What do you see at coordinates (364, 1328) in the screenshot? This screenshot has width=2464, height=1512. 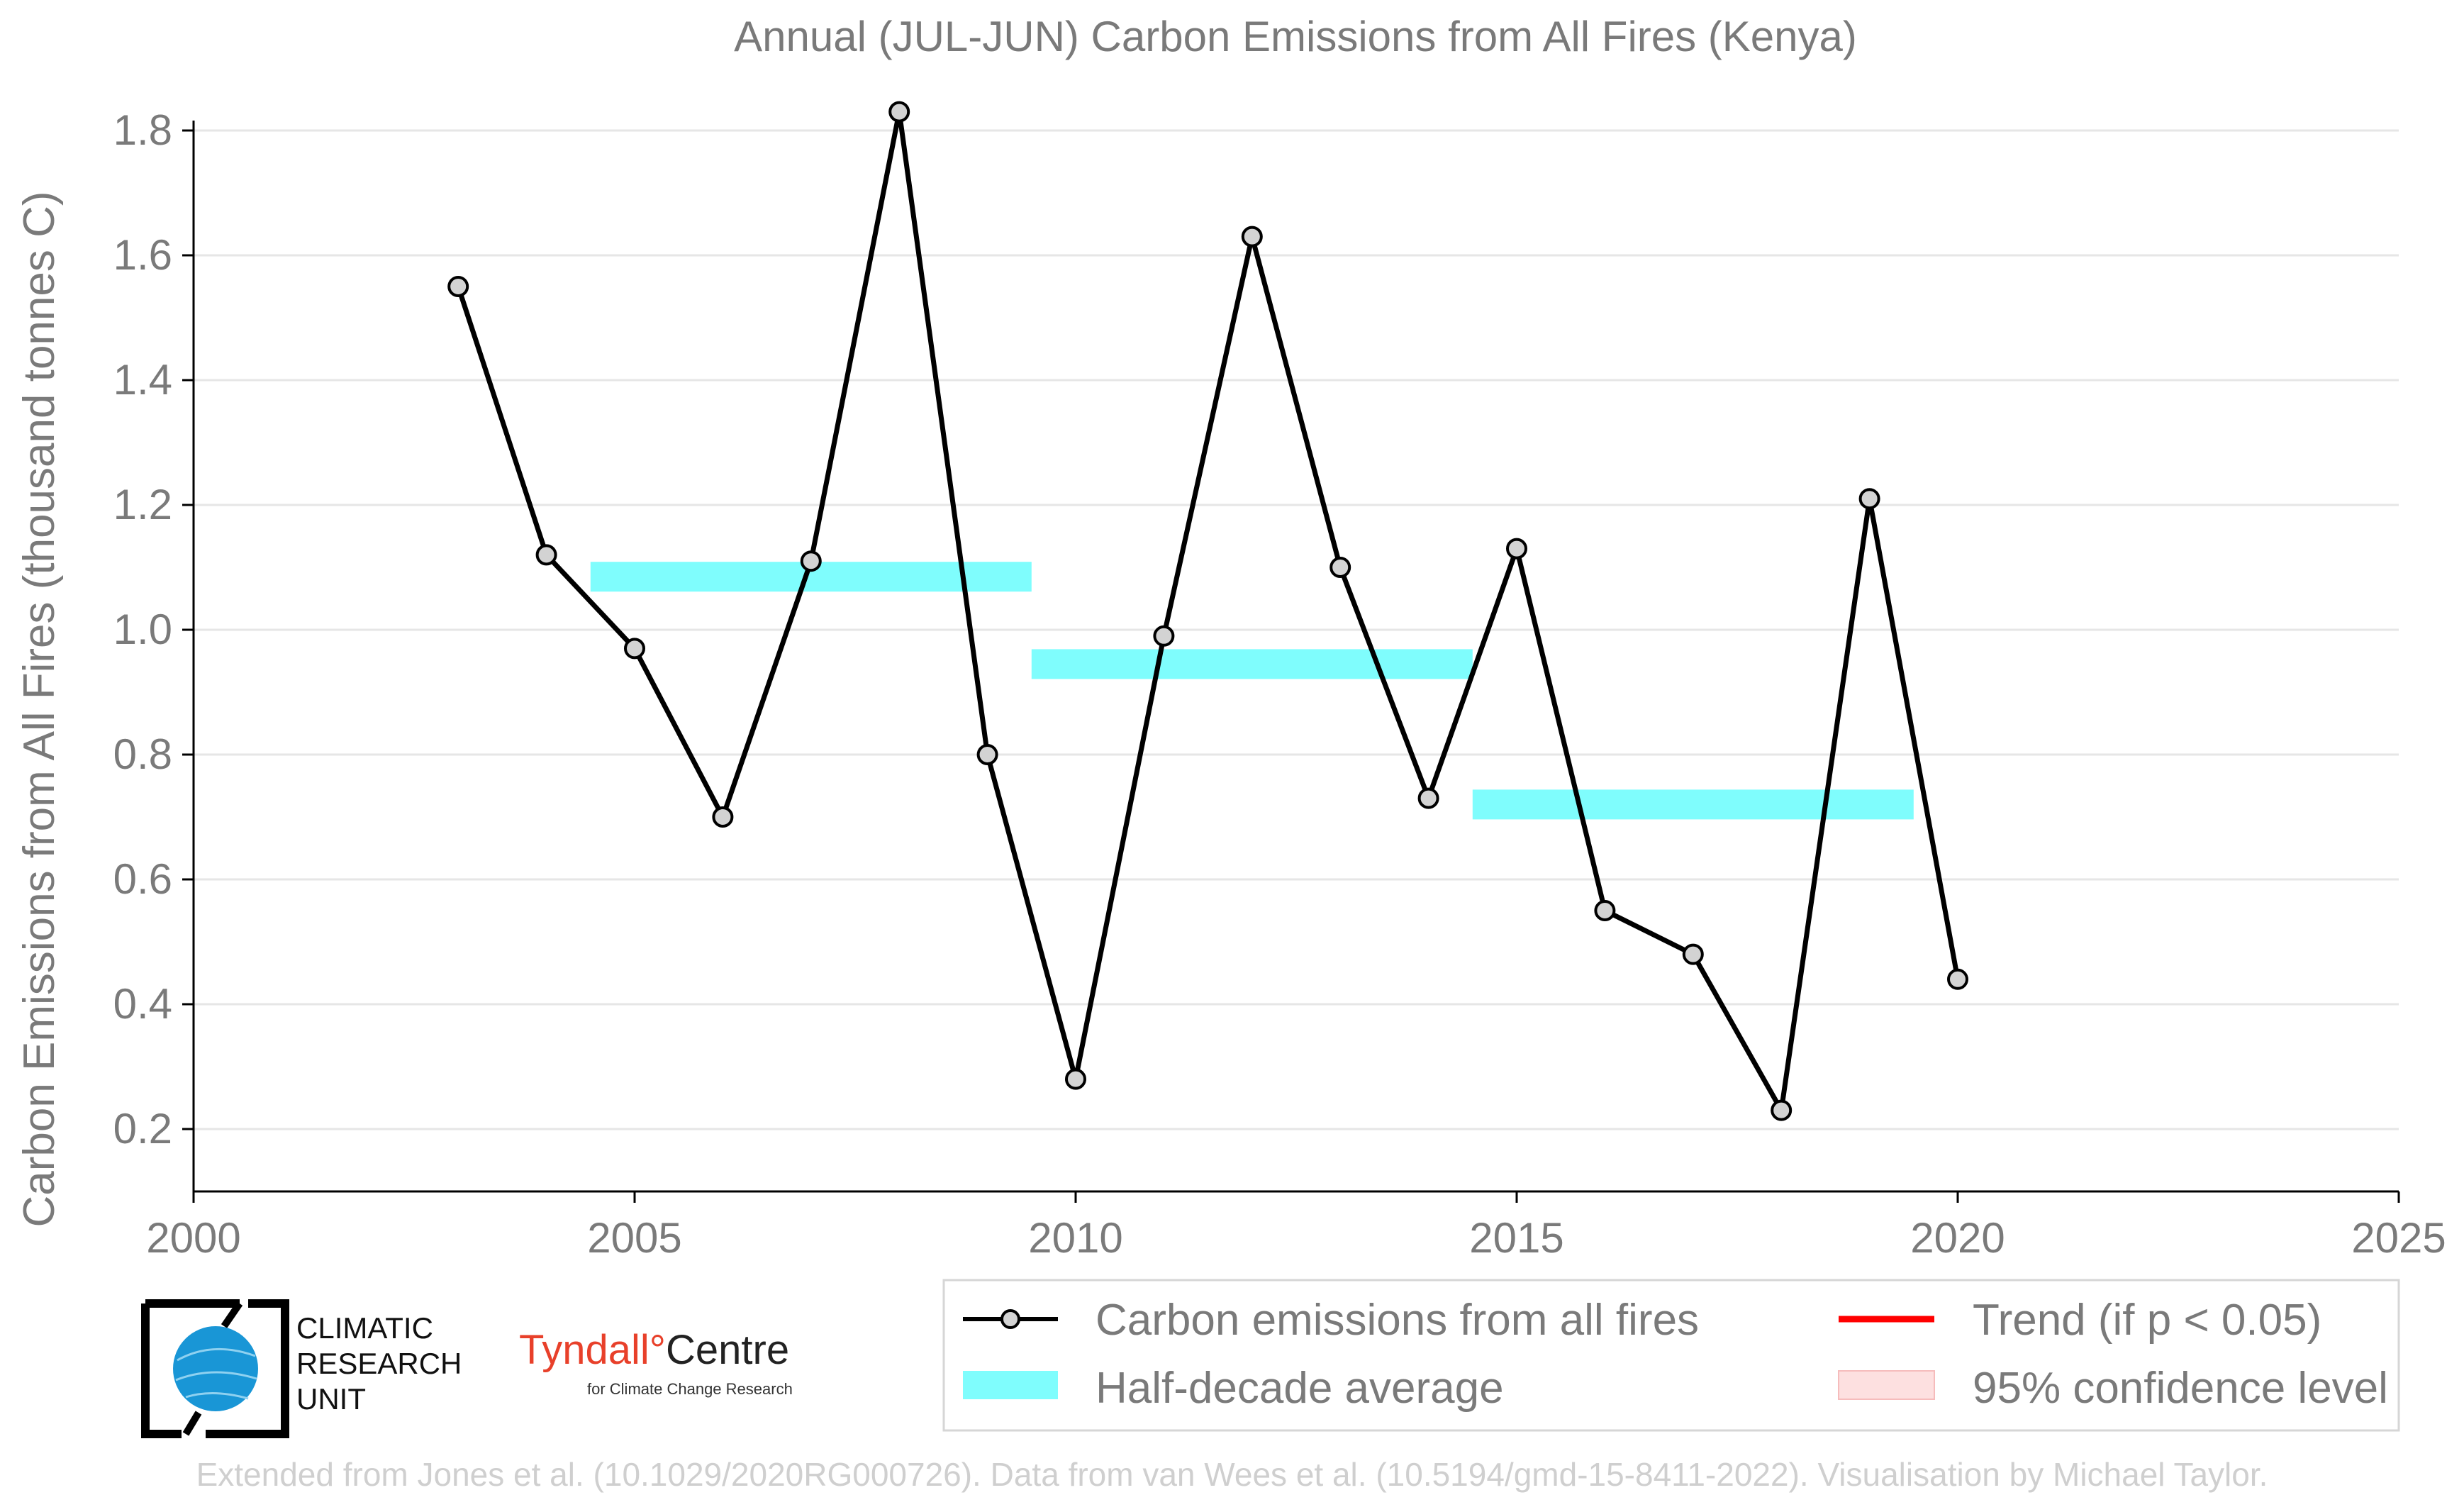 I see `cru-line-1: CLIMATIC` at bounding box center [364, 1328].